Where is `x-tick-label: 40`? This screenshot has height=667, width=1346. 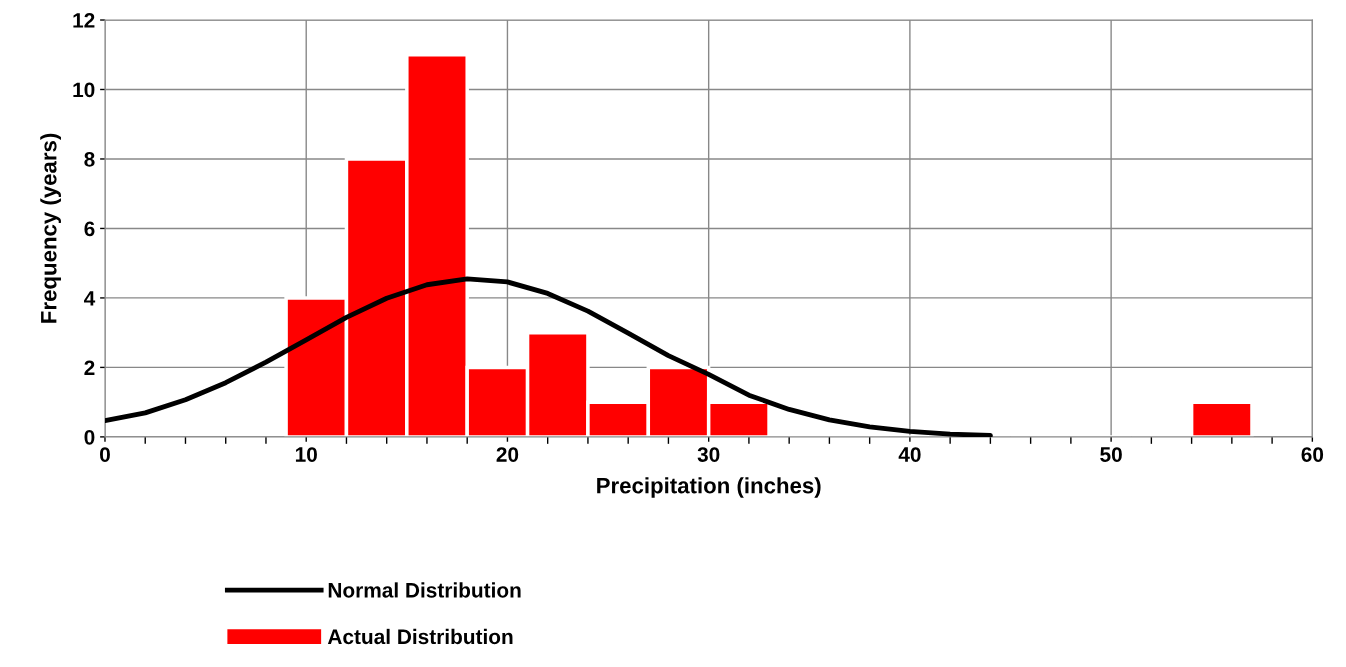
x-tick-label: 40 is located at coordinates (909, 454).